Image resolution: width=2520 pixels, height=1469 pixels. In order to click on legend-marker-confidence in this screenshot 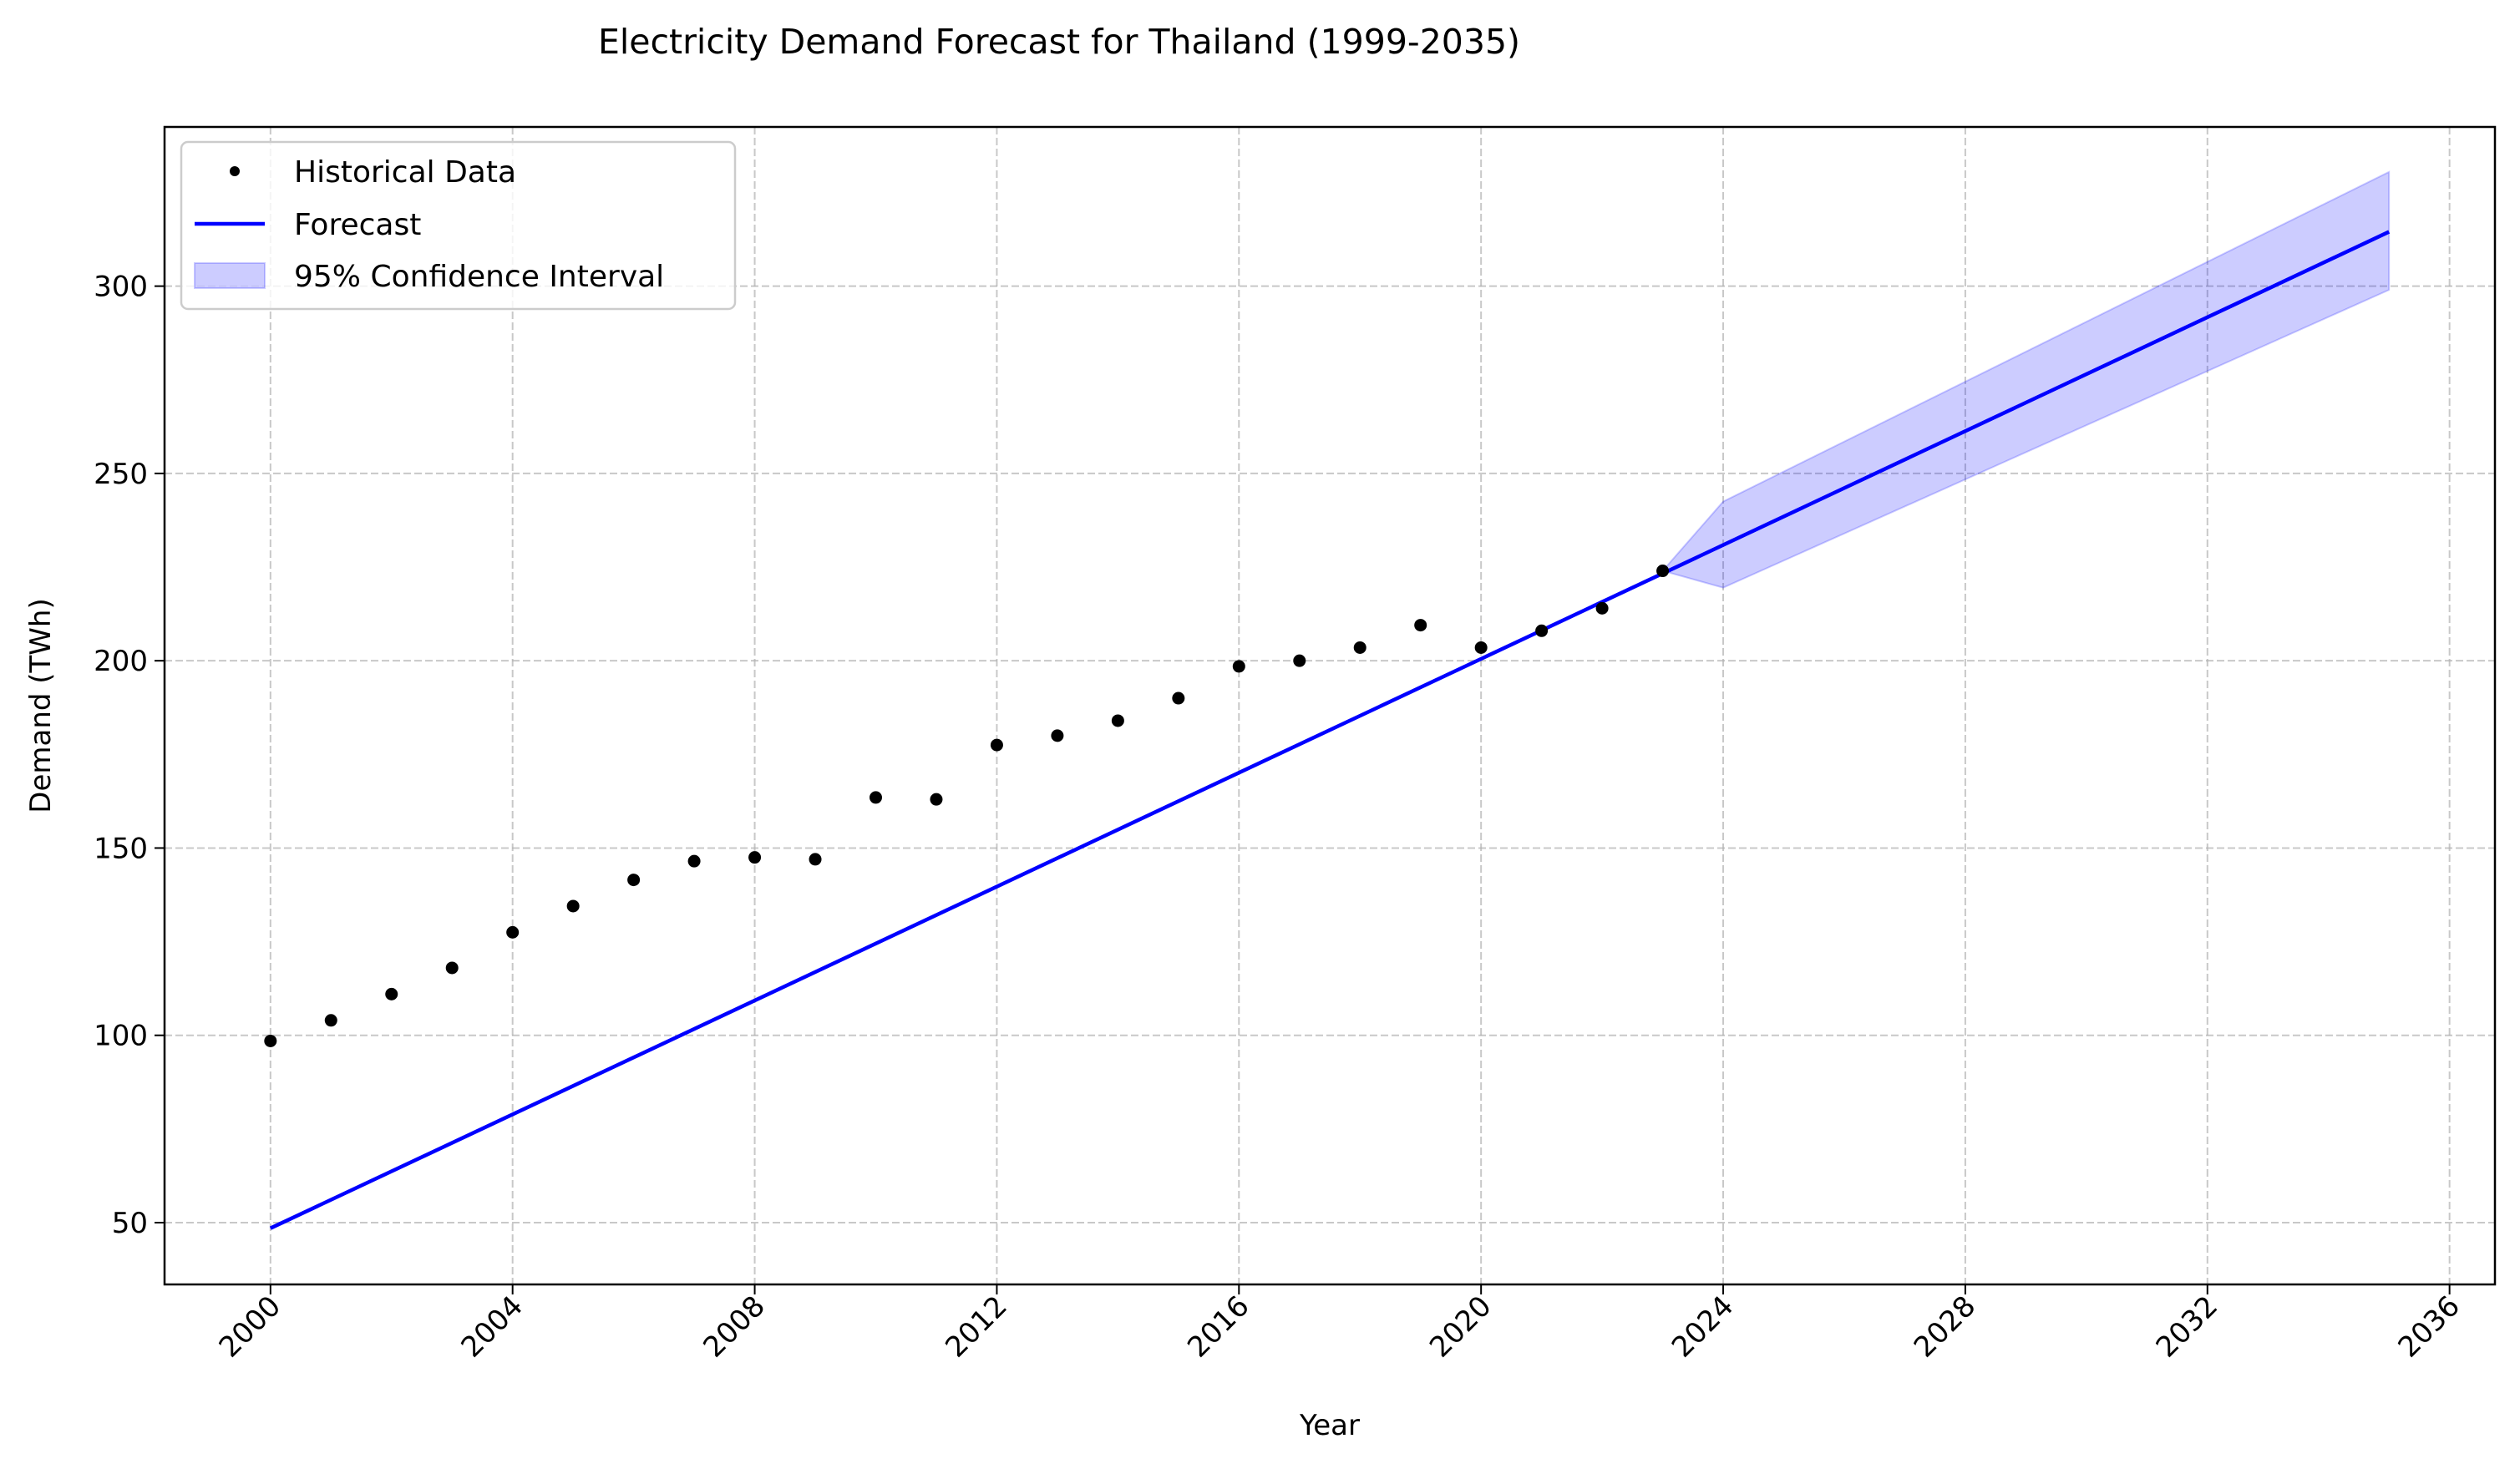, I will do `click(230, 276)`.